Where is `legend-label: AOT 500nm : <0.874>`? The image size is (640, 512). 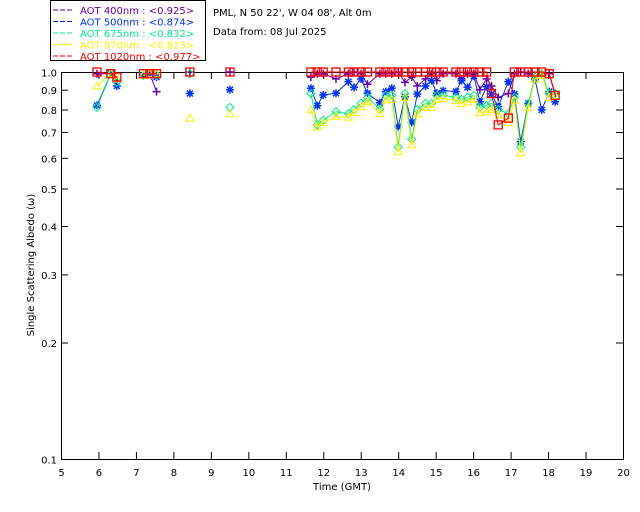 legend-label: AOT 500nm : <0.874> is located at coordinates (137, 23).